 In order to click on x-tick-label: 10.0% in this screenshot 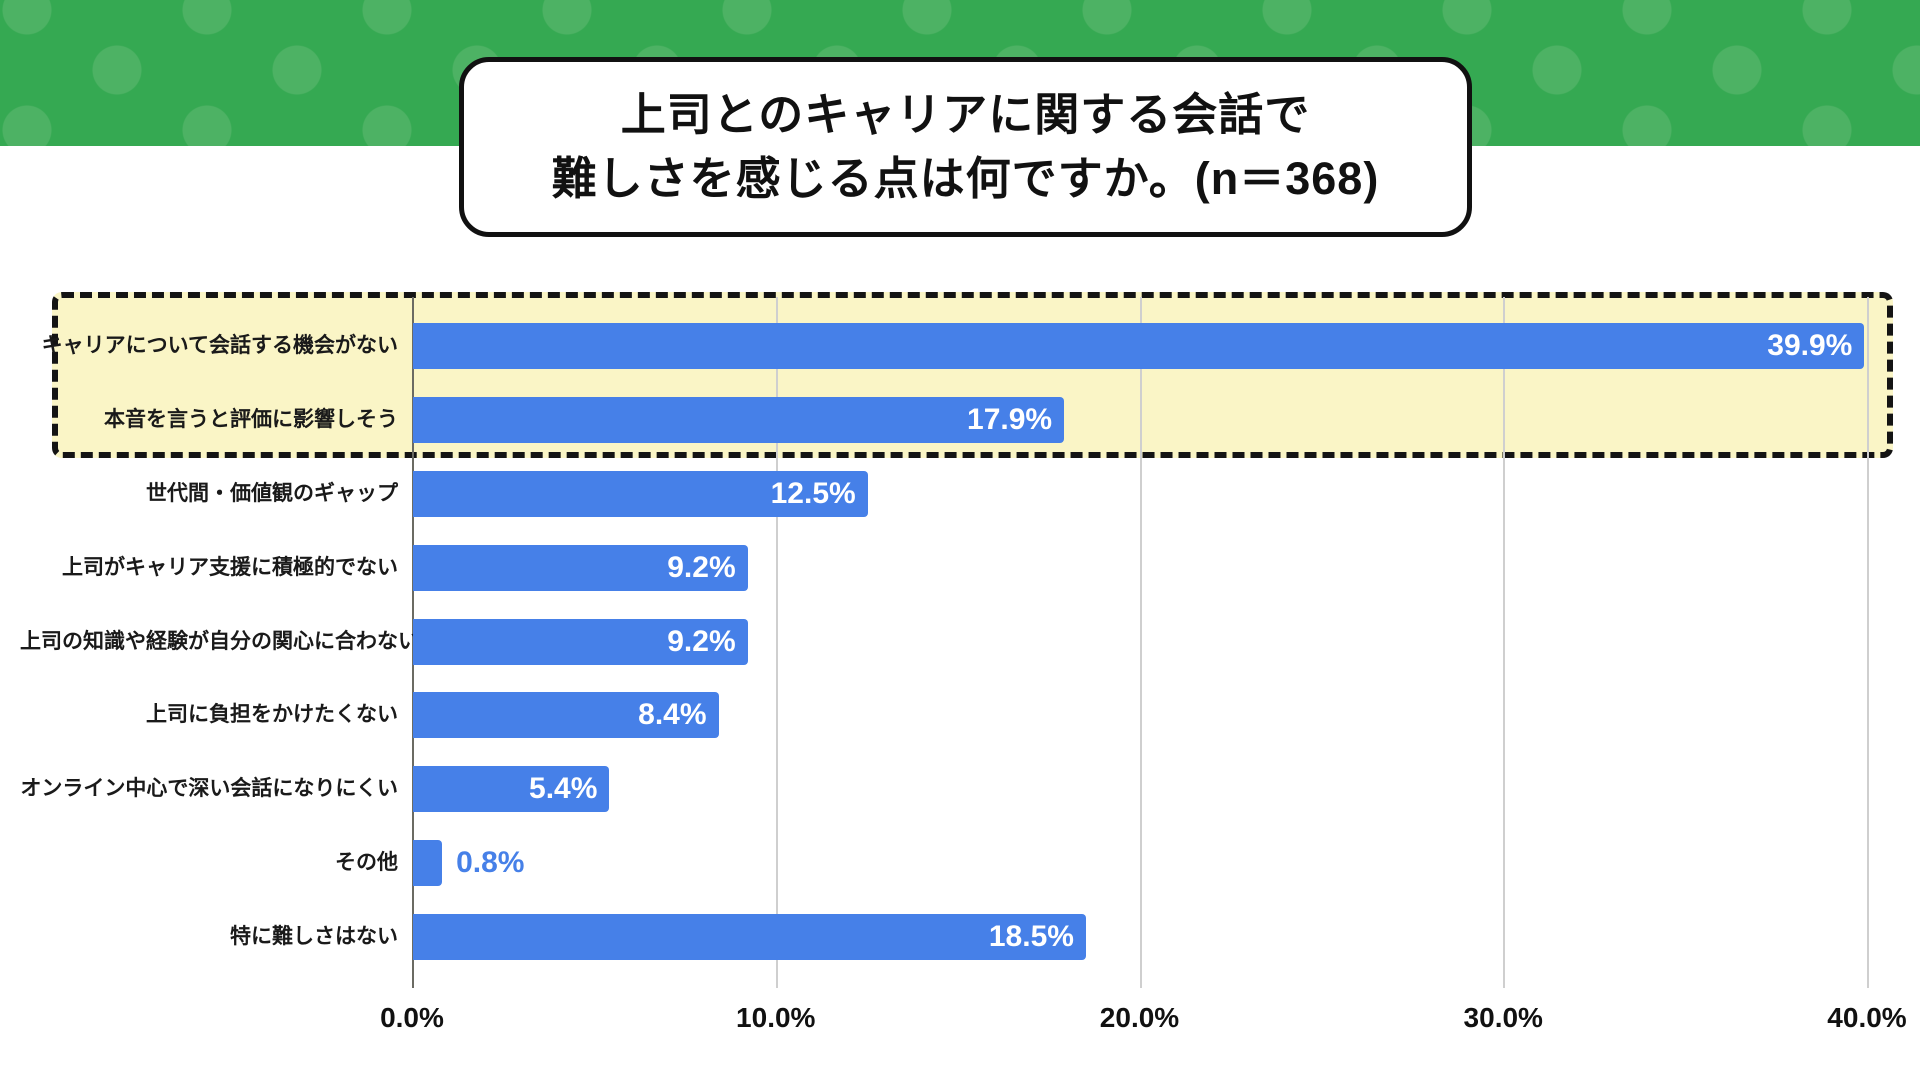, I will do `click(776, 1017)`.